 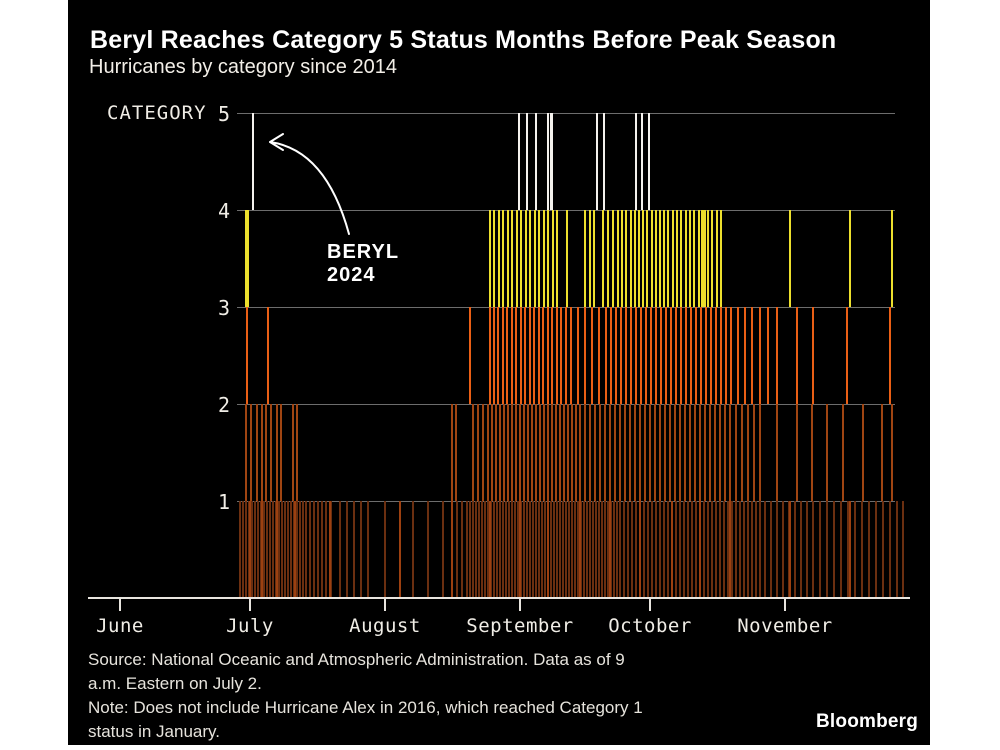 I want to click on x-axis-tick-october, so click(x=650, y=604).